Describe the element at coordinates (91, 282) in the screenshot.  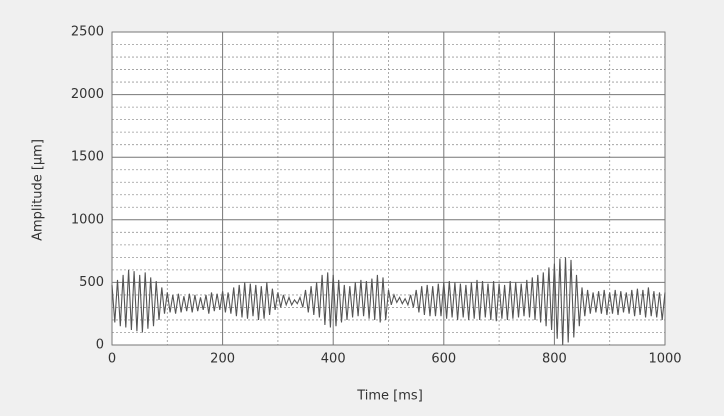
I see `y-tick-label: 500` at that location.